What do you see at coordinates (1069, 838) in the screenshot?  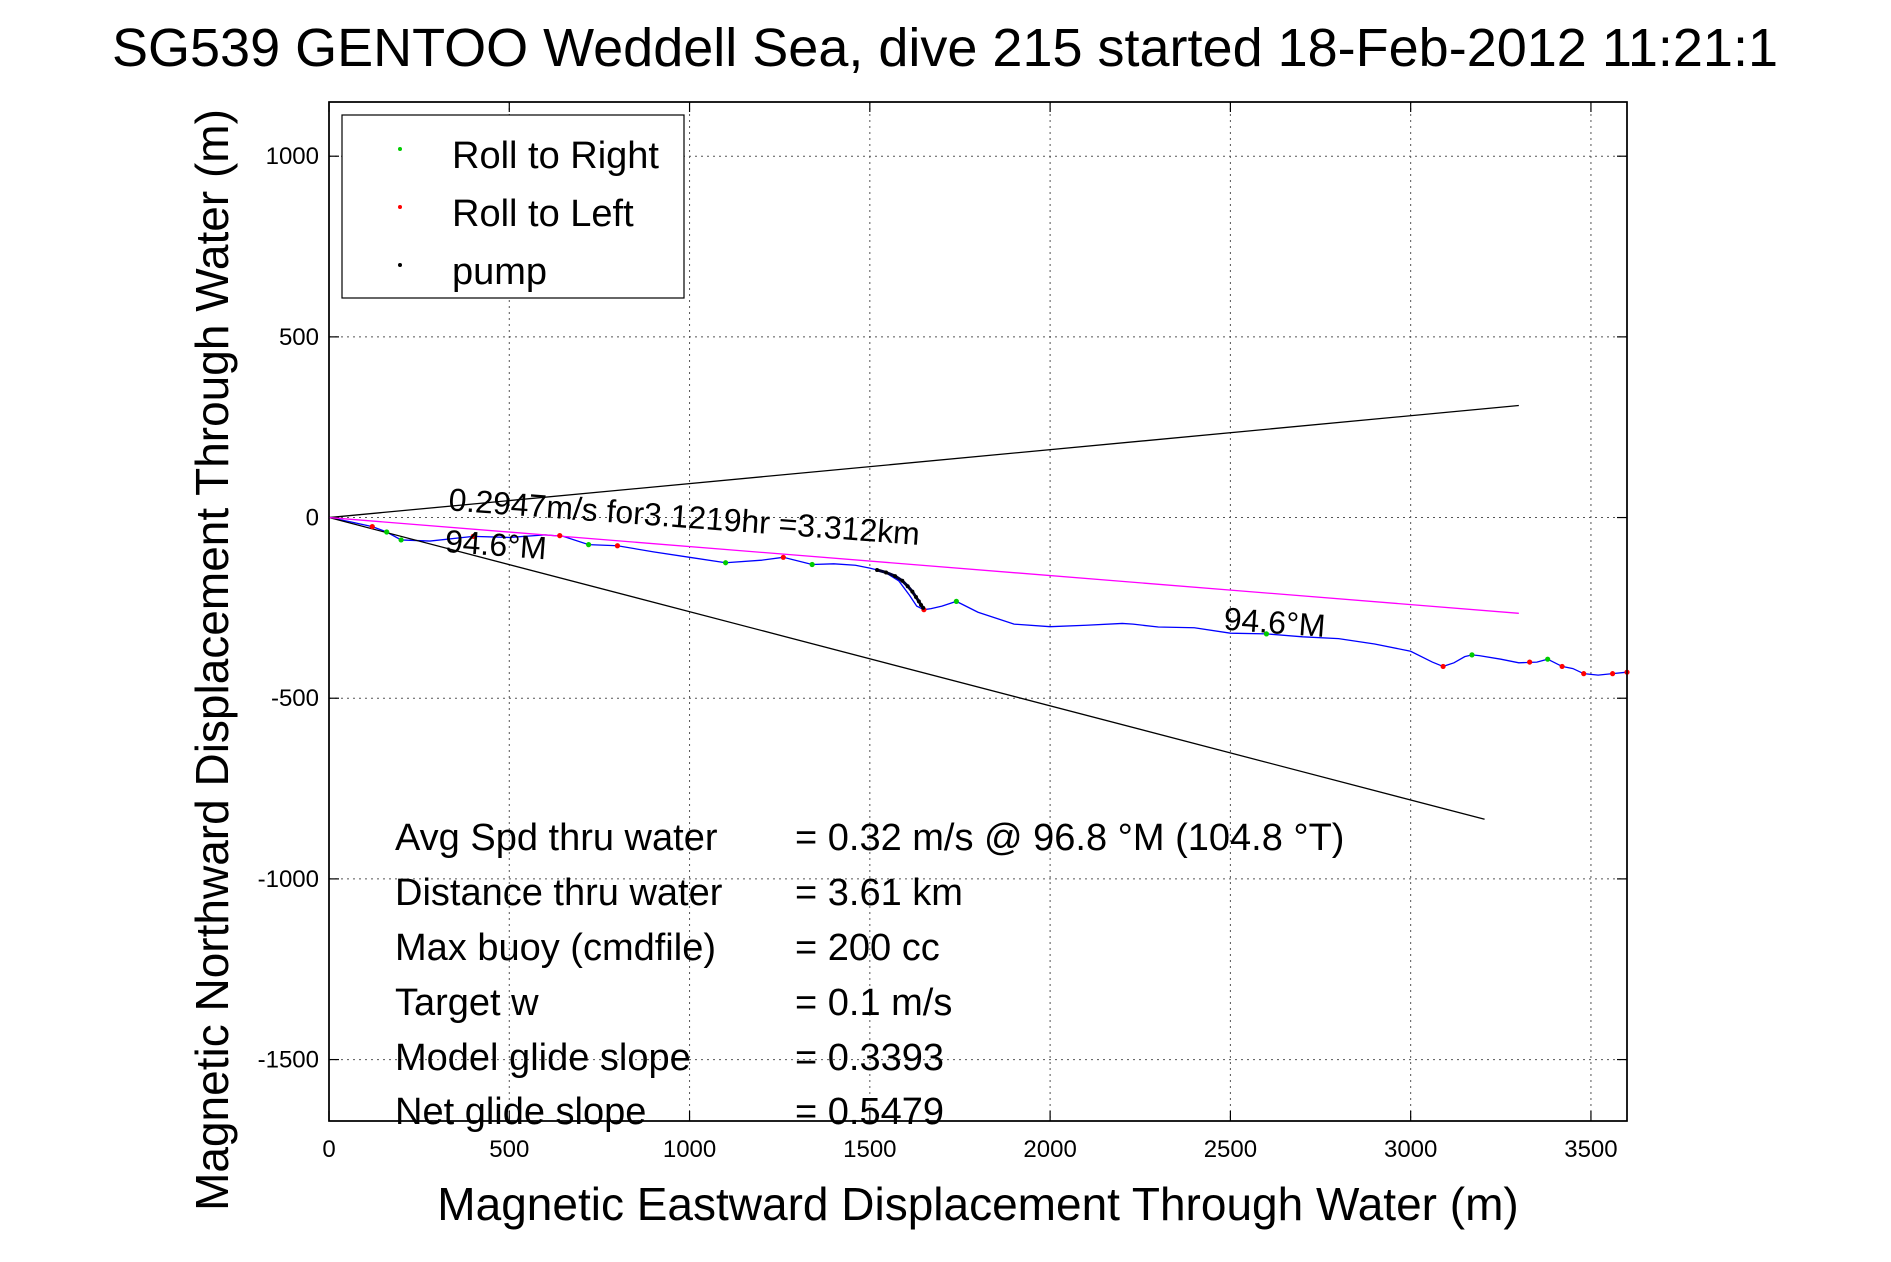 I see `stat-value: = 0.32 m/s @ 96.8 °M (104.8 °T)` at bounding box center [1069, 838].